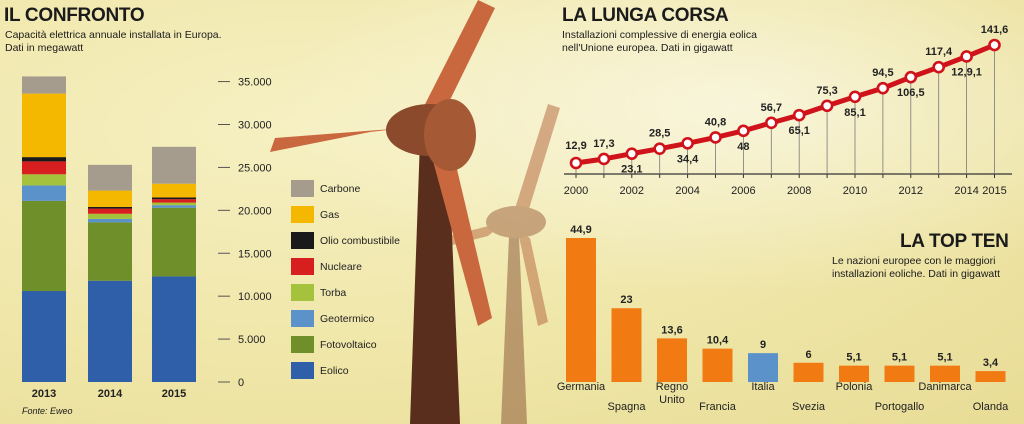 This screenshot has height=424, width=1024. Describe the element at coordinates (341, 267) in the screenshot. I see `legend-label: Nucleare` at that location.